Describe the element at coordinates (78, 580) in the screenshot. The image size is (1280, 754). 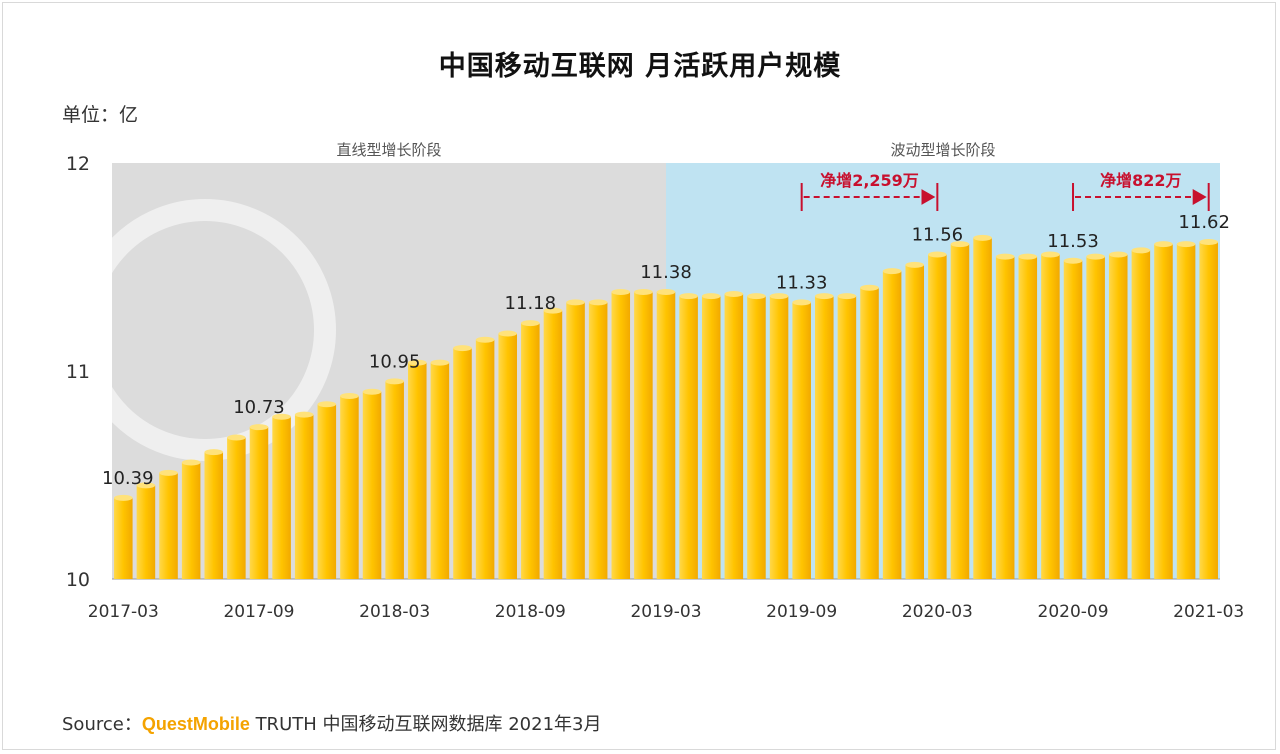
I see `y-tick-label: 10` at that location.